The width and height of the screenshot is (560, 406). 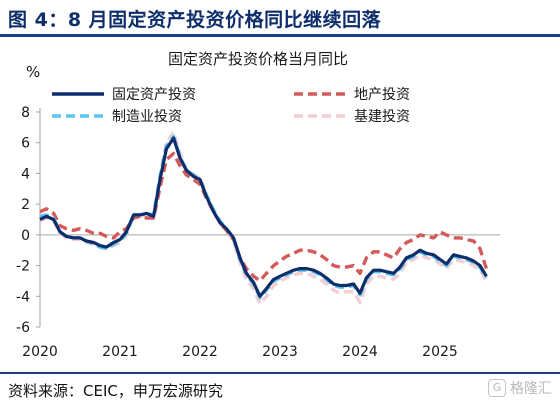 I want to click on x-tick-label: 2024, so click(x=360, y=352).